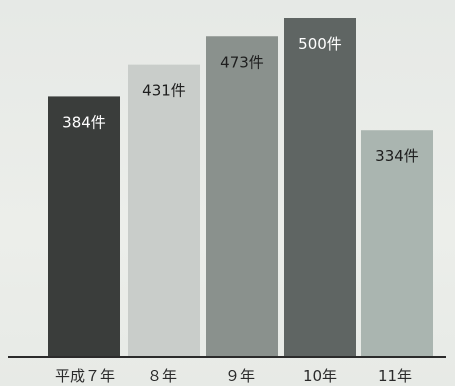 This screenshot has width=455, height=386. I want to click on x-tick-label-2: ８年, so click(162, 376).